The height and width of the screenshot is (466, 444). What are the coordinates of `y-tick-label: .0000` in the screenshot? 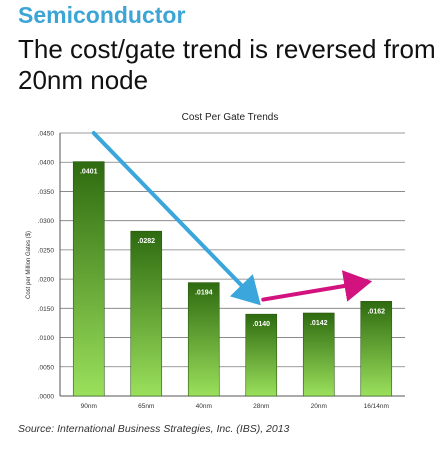 It's located at (46, 397).